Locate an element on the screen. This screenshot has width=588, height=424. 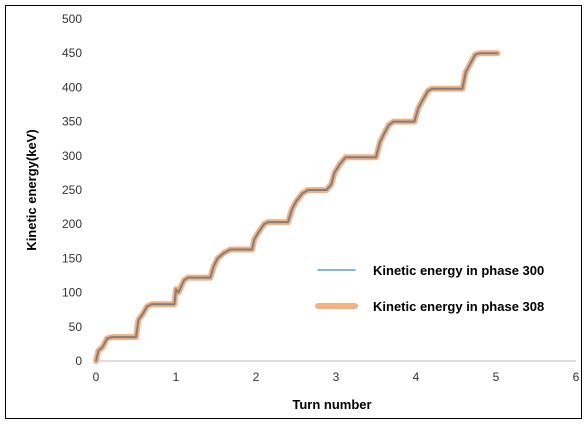
y-tick-label: 250 is located at coordinates (72, 190).